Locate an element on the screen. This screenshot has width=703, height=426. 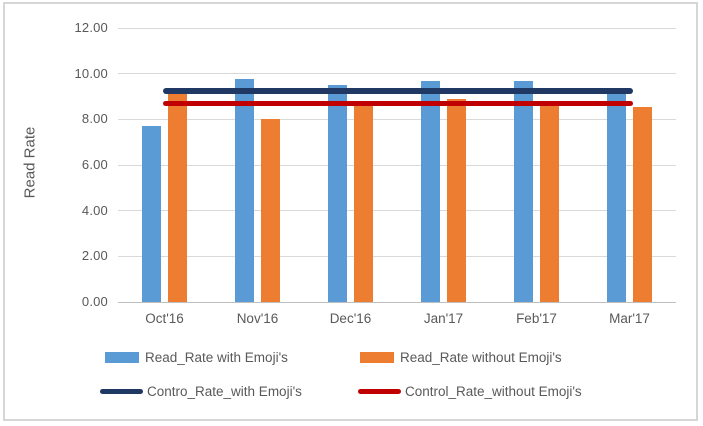
x-tick-label: Dec'16 is located at coordinates (350, 318).